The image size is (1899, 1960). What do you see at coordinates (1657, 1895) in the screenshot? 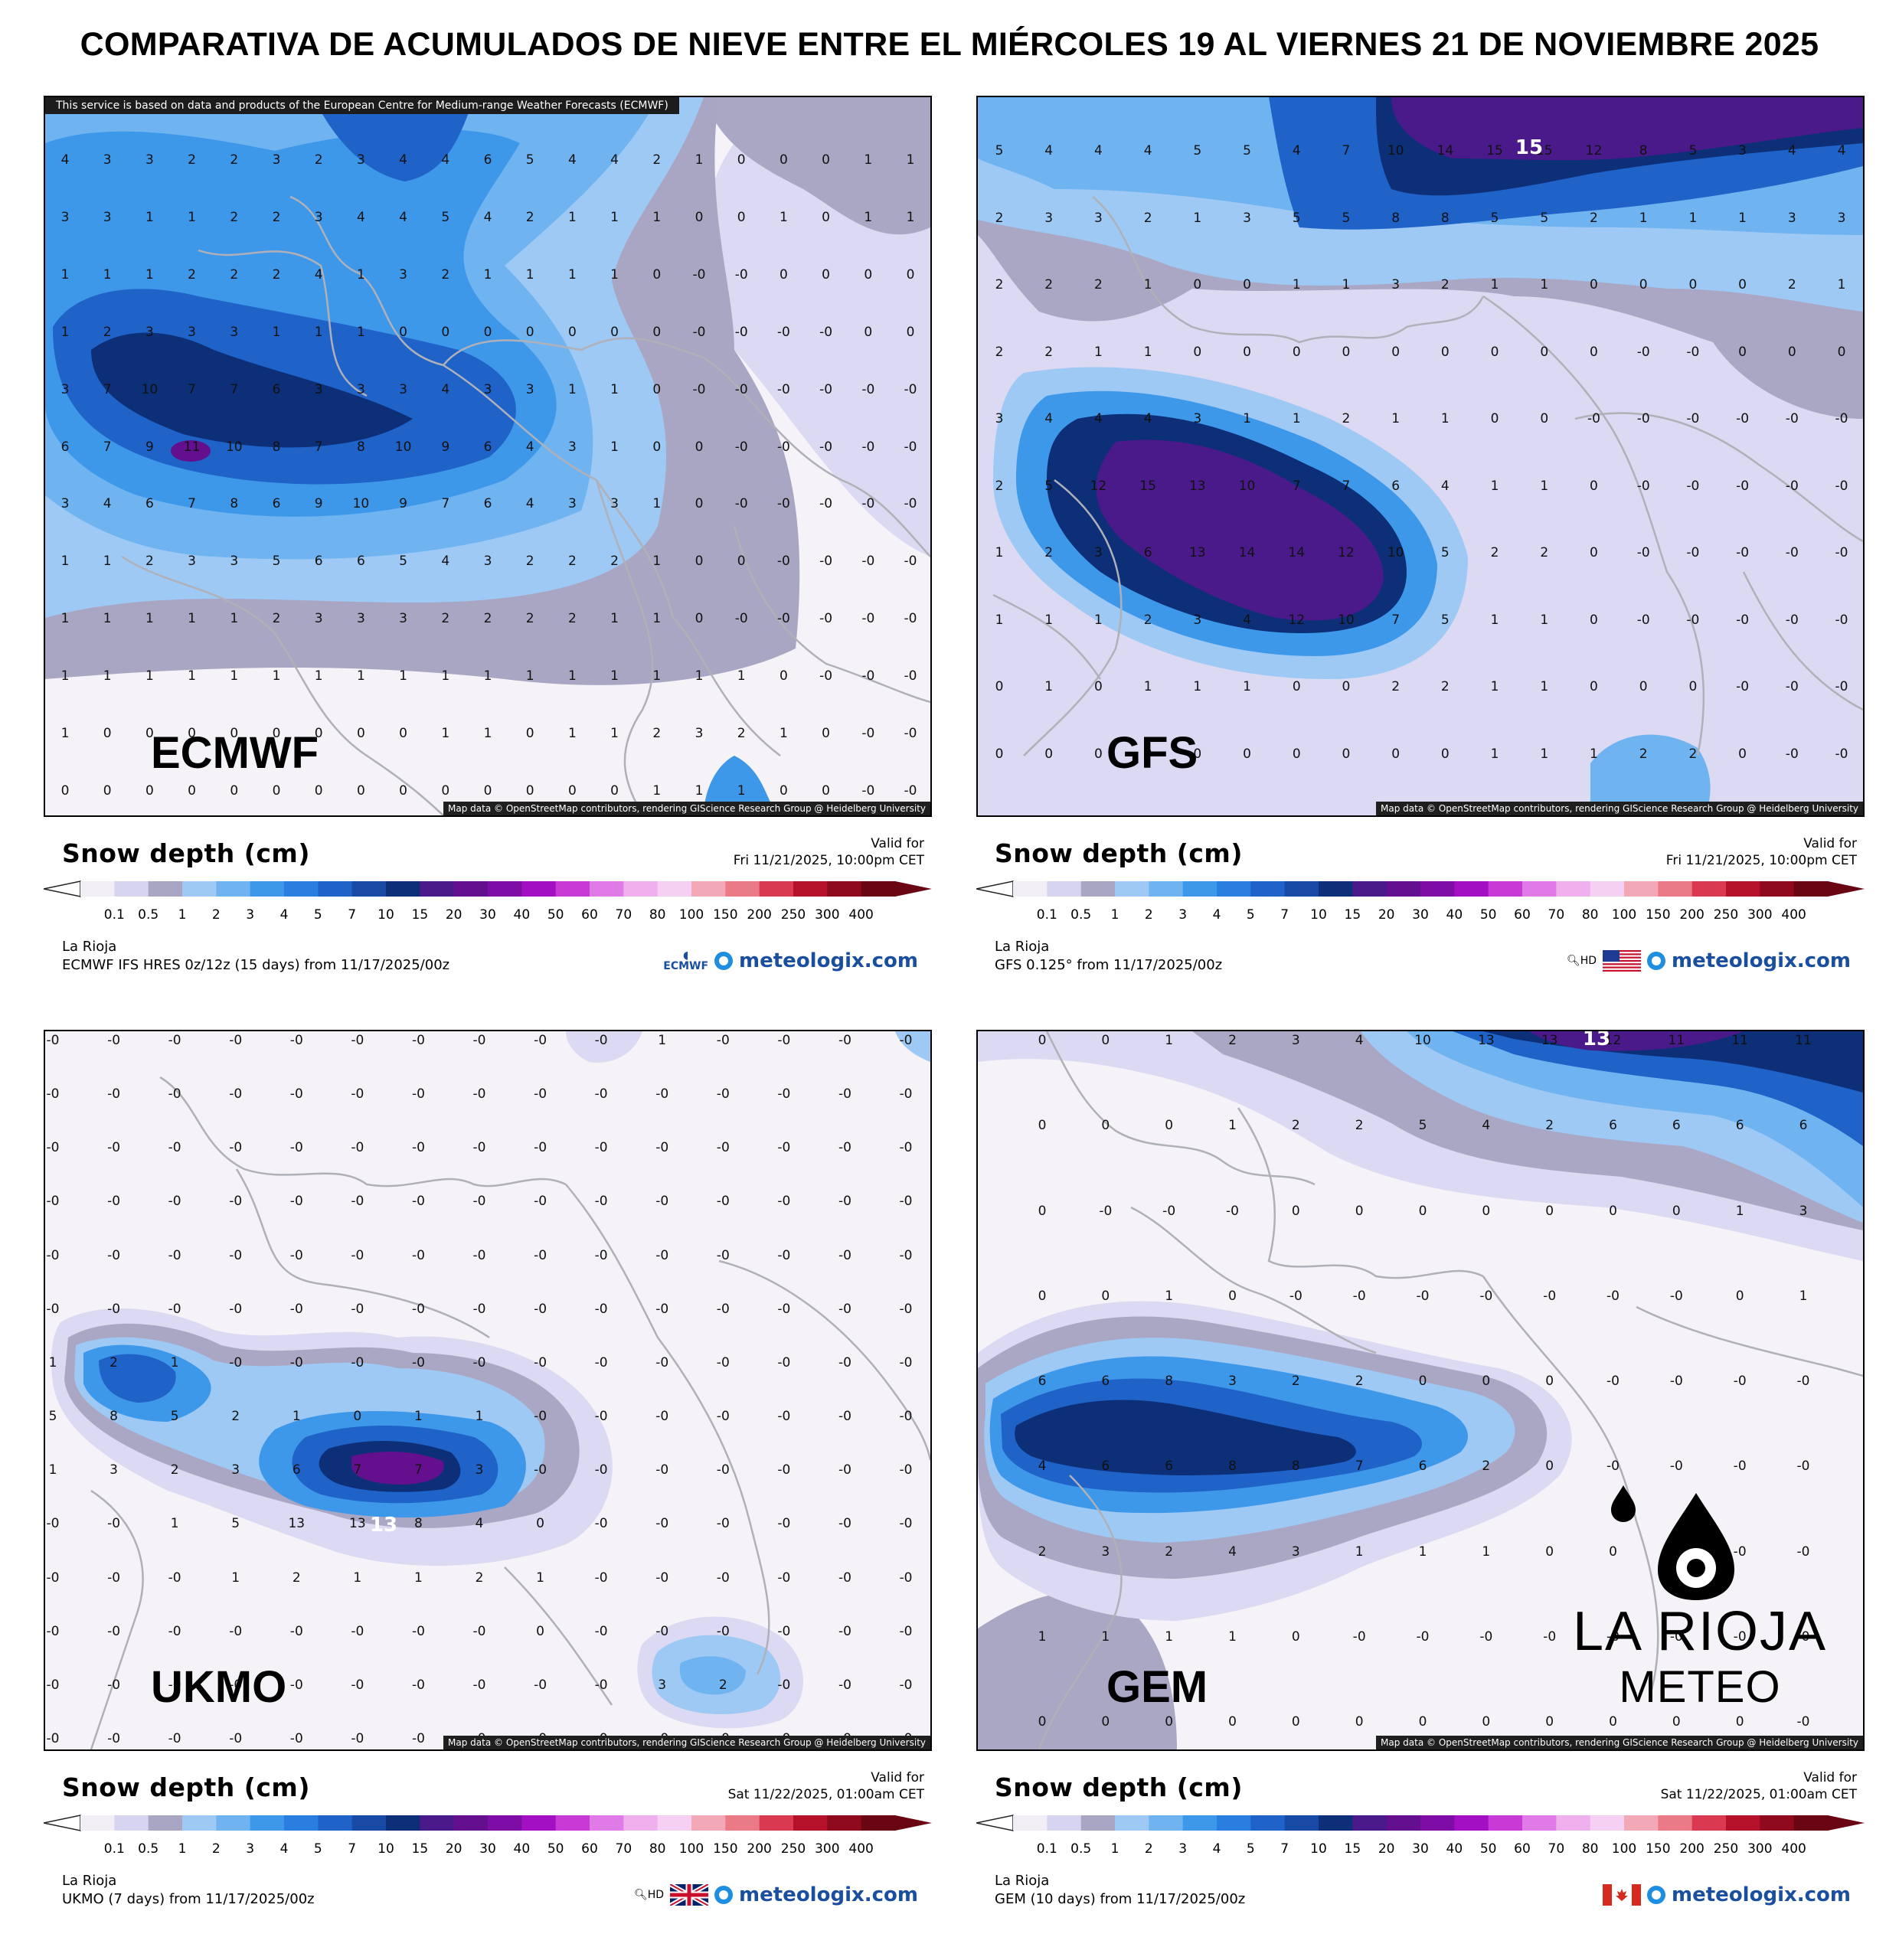
I see `meteologix-drop-icon` at bounding box center [1657, 1895].